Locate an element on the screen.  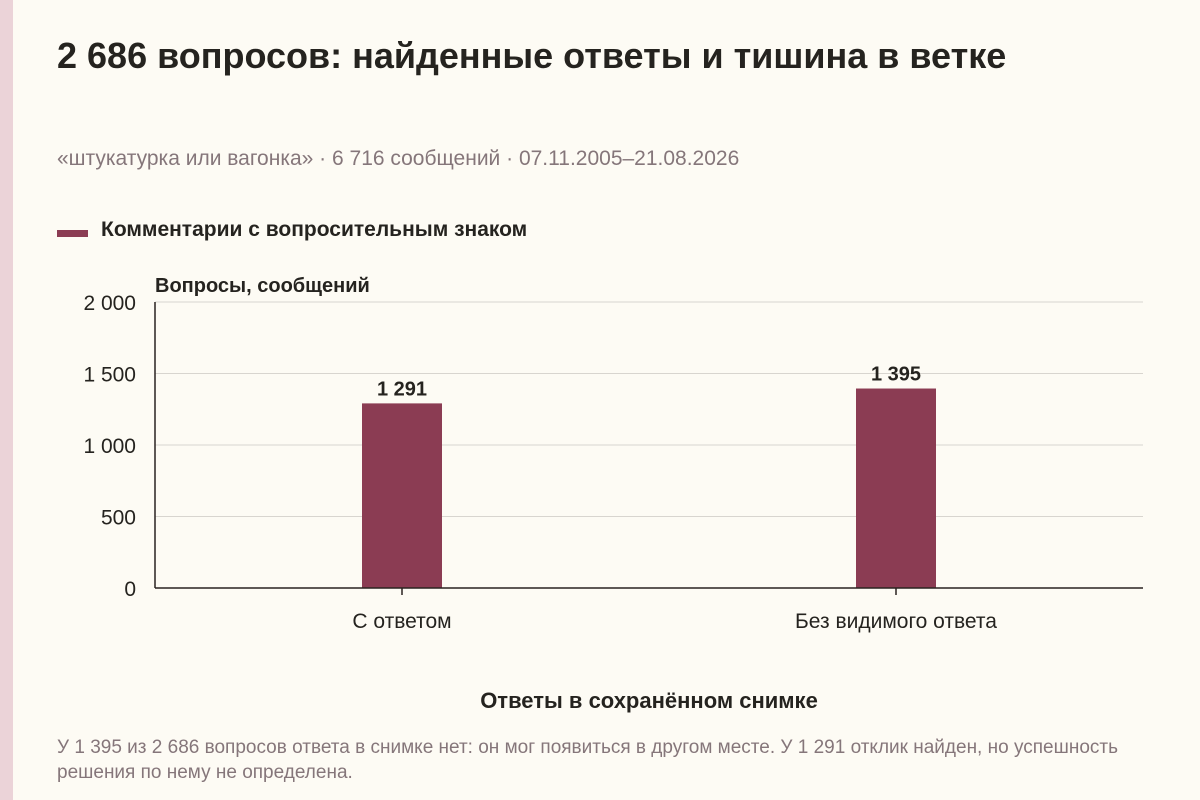
data-label: 1 395 is located at coordinates (896, 375).